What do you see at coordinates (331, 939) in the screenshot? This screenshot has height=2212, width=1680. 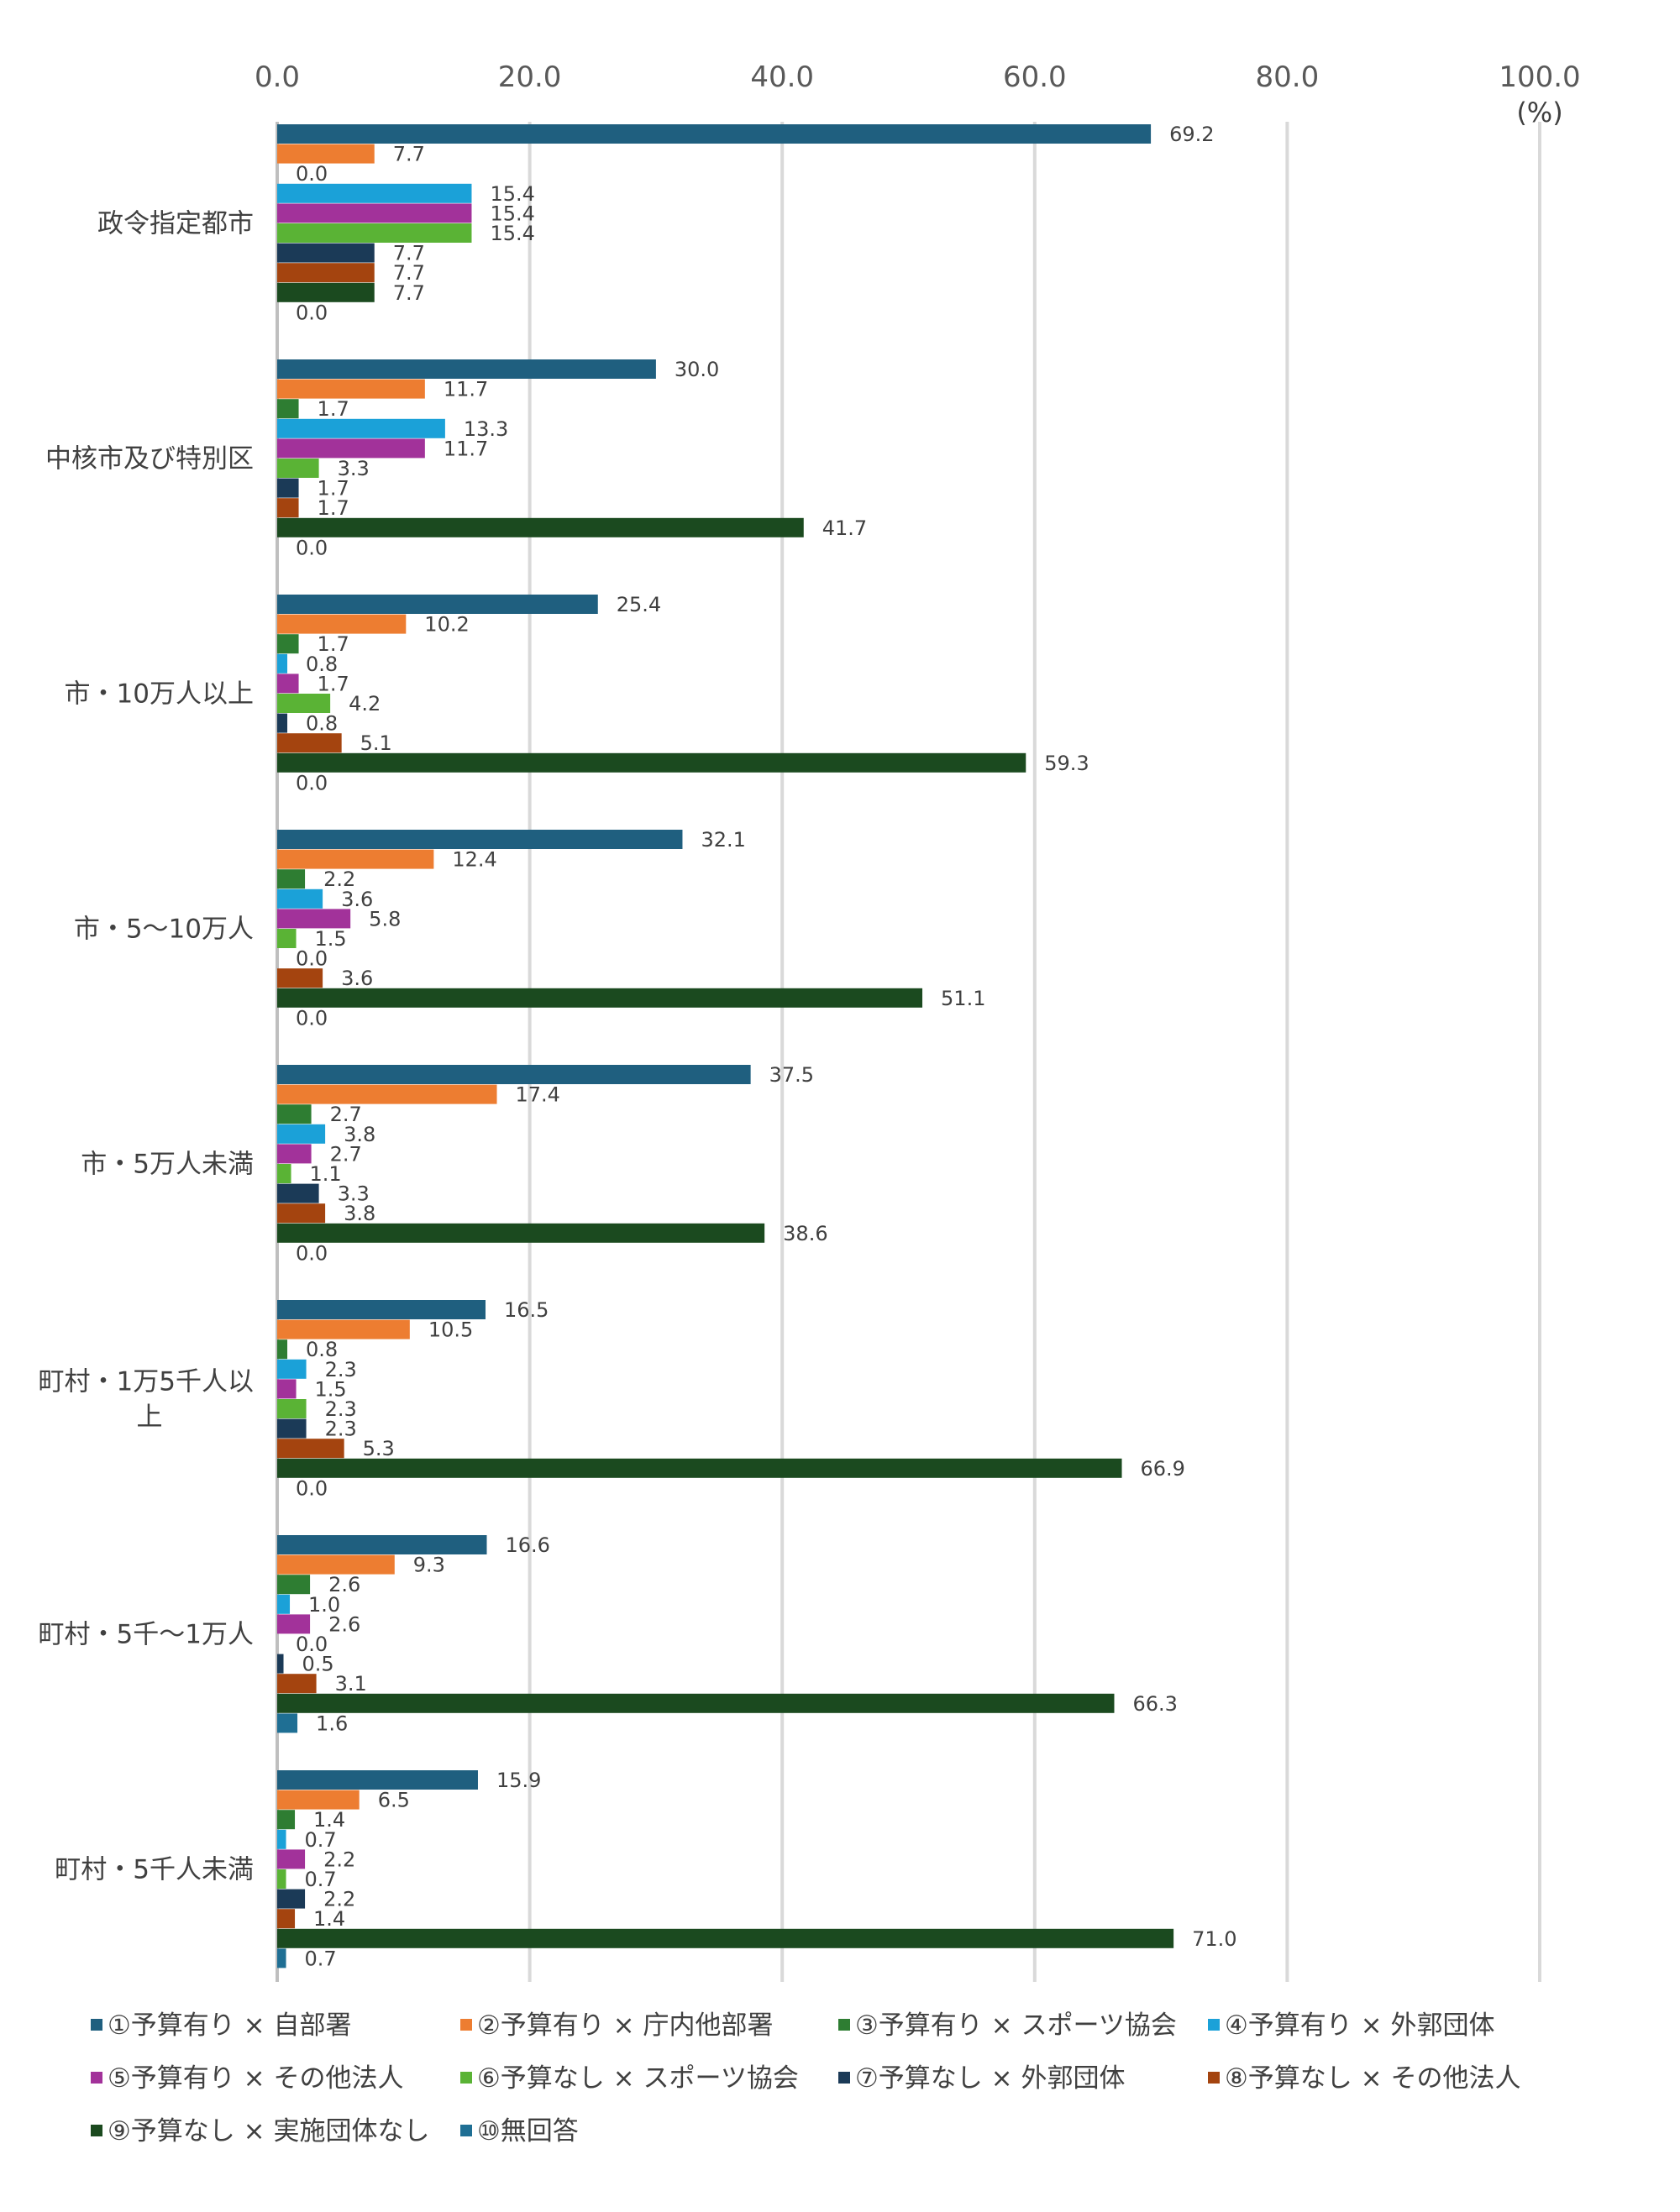 I see `data-label: 1.5` at bounding box center [331, 939].